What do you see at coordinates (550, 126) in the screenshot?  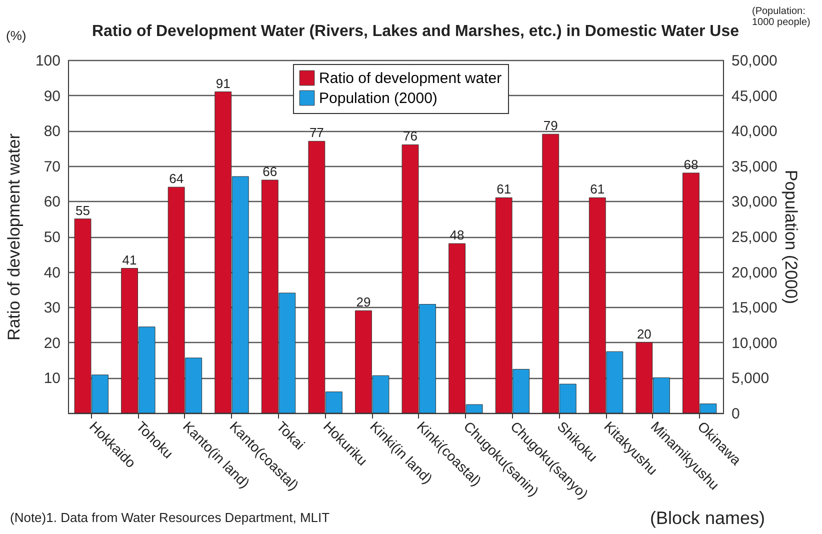 I see `data-label: 79` at bounding box center [550, 126].